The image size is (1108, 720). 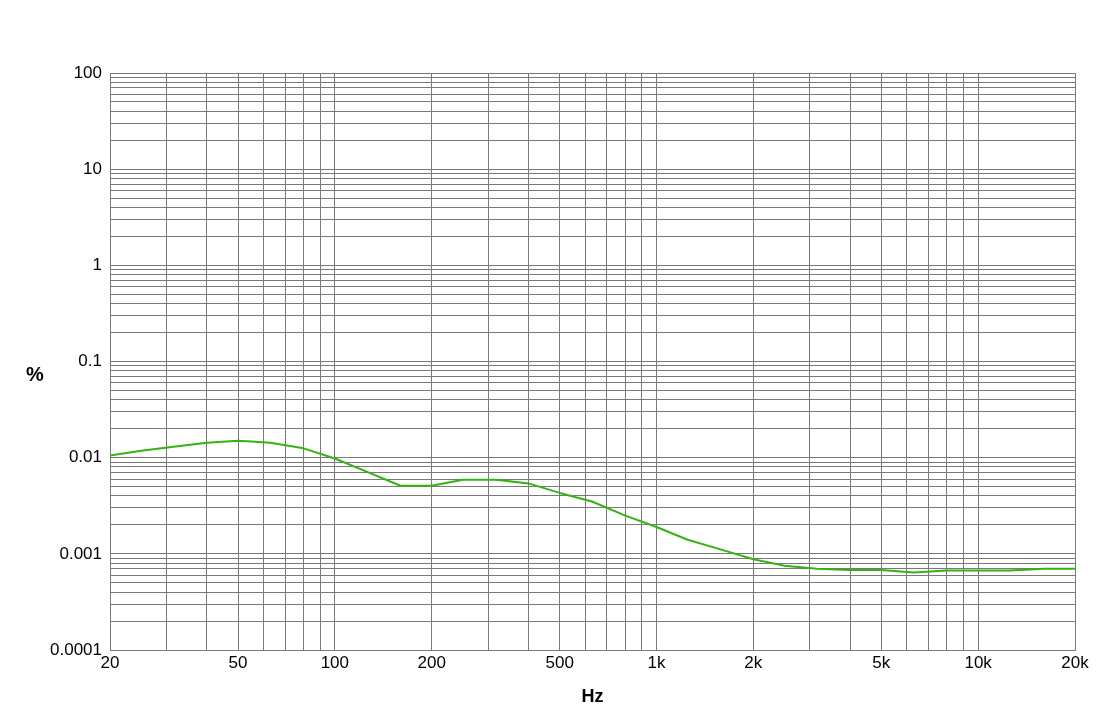 What do you see at coordinates (881, 662) in the screenshot?
I see `x-tick-label: 5k` at bounding box center [881, 662].